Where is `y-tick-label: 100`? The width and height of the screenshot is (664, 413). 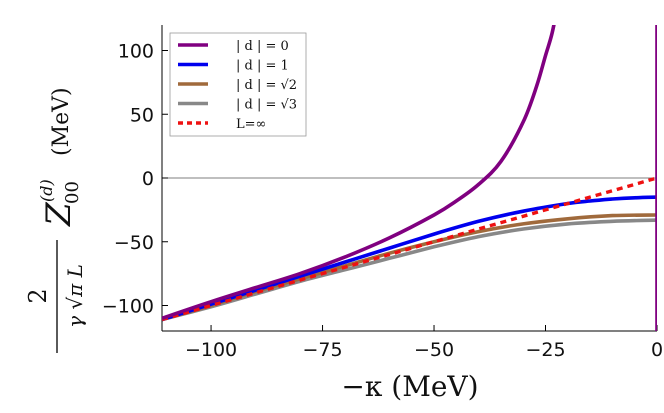
y-tick-label: 100 is located at coordinates (136, 52).